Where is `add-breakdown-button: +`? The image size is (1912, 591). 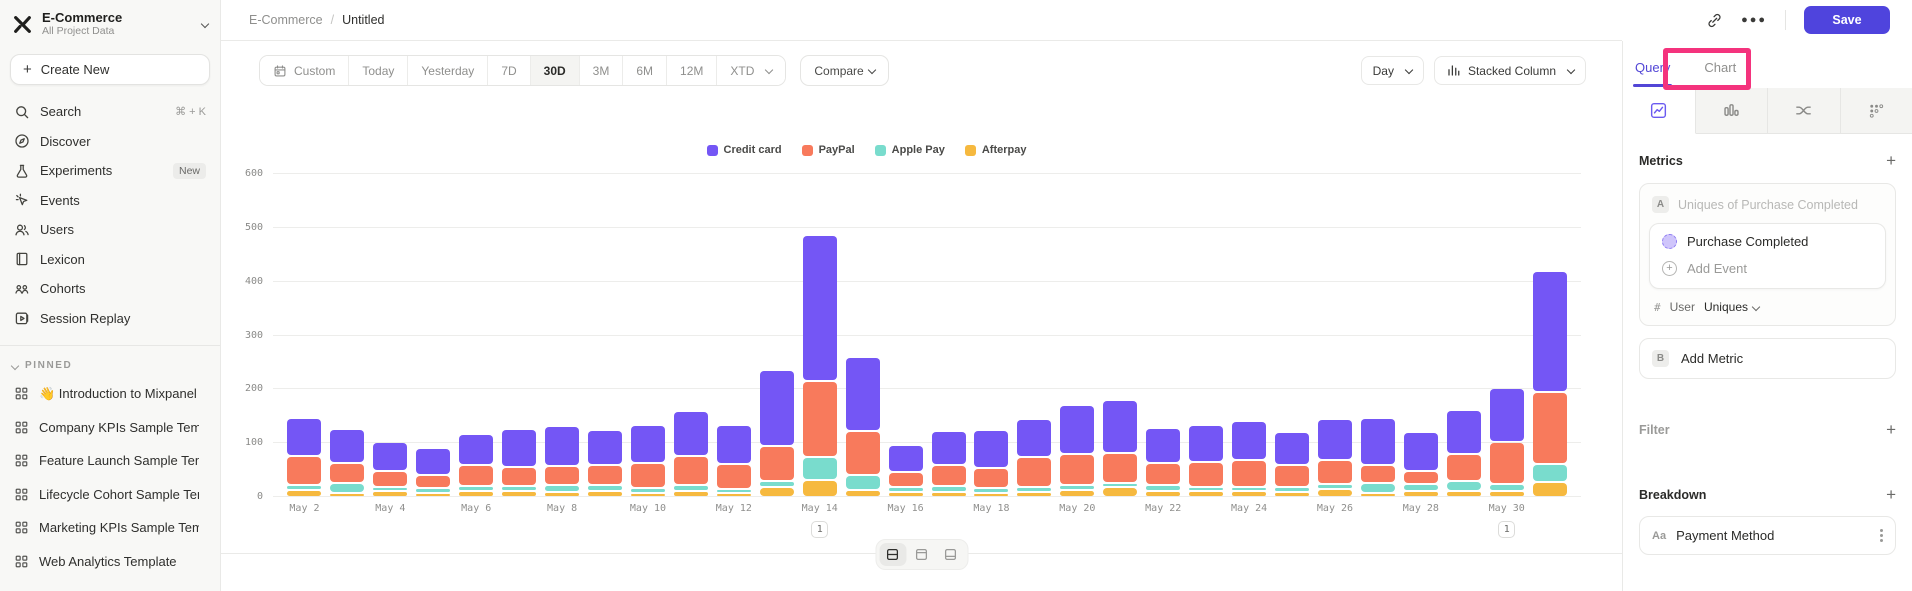 add-breakdown-button: + is located at coordinates (1891, 494).